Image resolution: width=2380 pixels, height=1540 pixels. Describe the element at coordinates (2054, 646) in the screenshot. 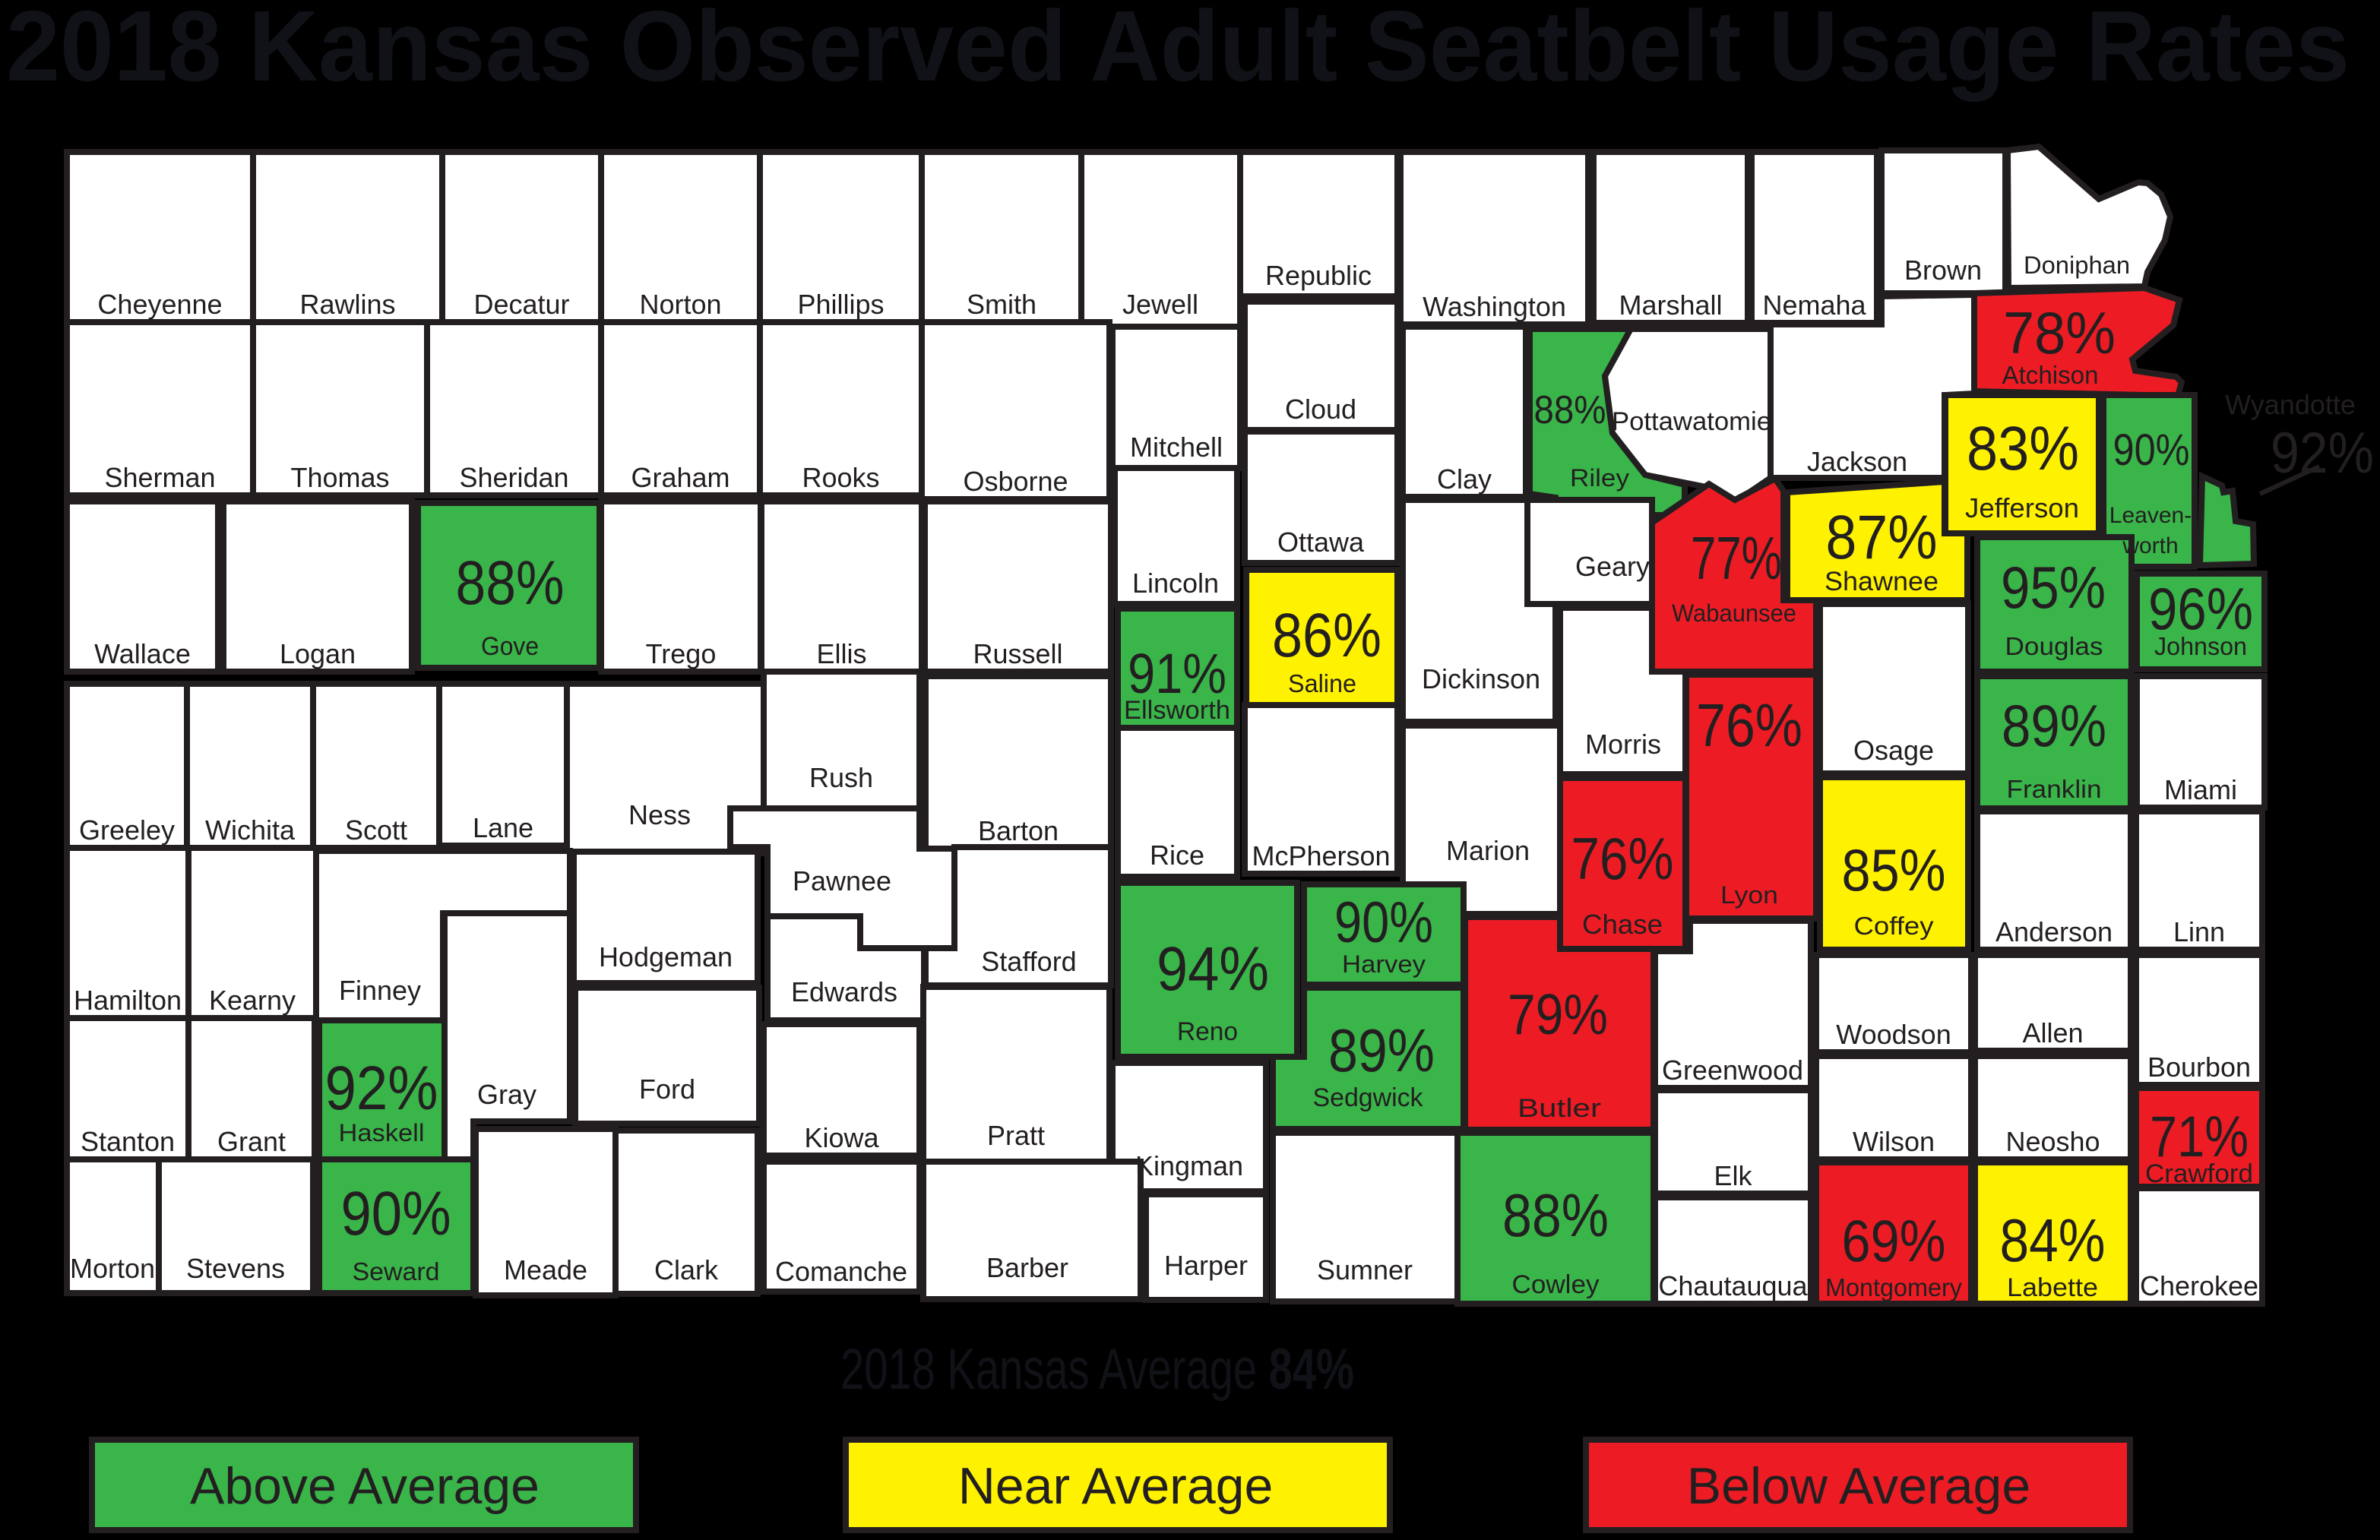

I see `svg-text: Douglas` at that location.